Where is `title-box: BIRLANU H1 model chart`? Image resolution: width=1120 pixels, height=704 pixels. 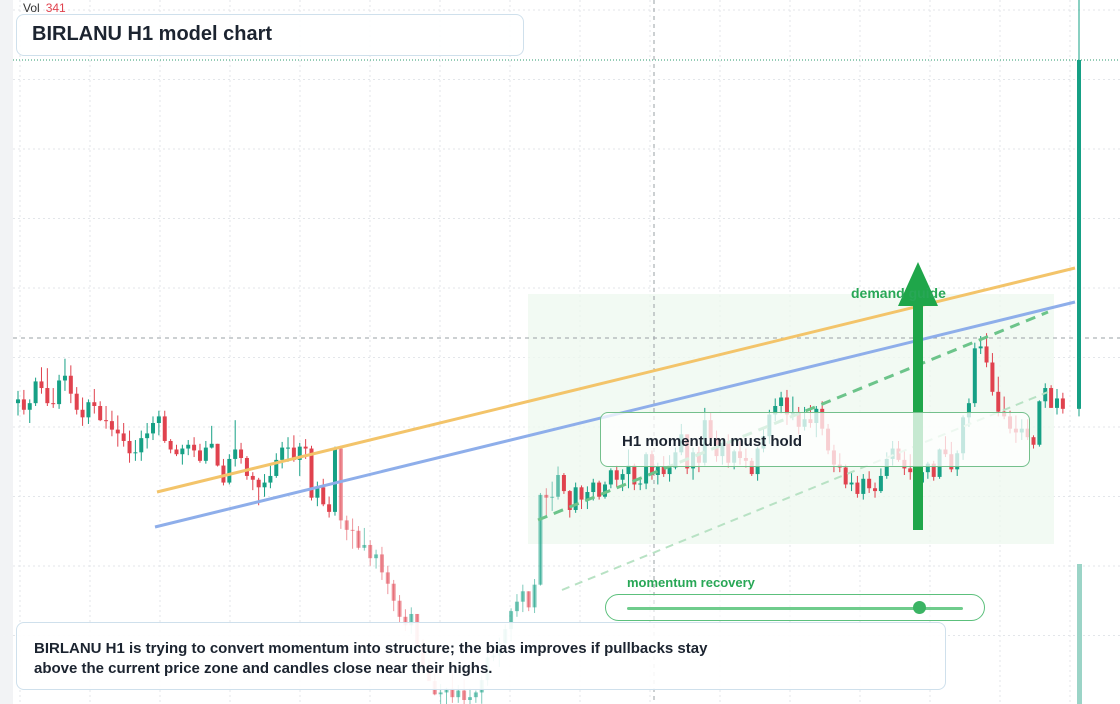 title-box: BIRLANU H1 model chart is located at coordinates (270, 35).